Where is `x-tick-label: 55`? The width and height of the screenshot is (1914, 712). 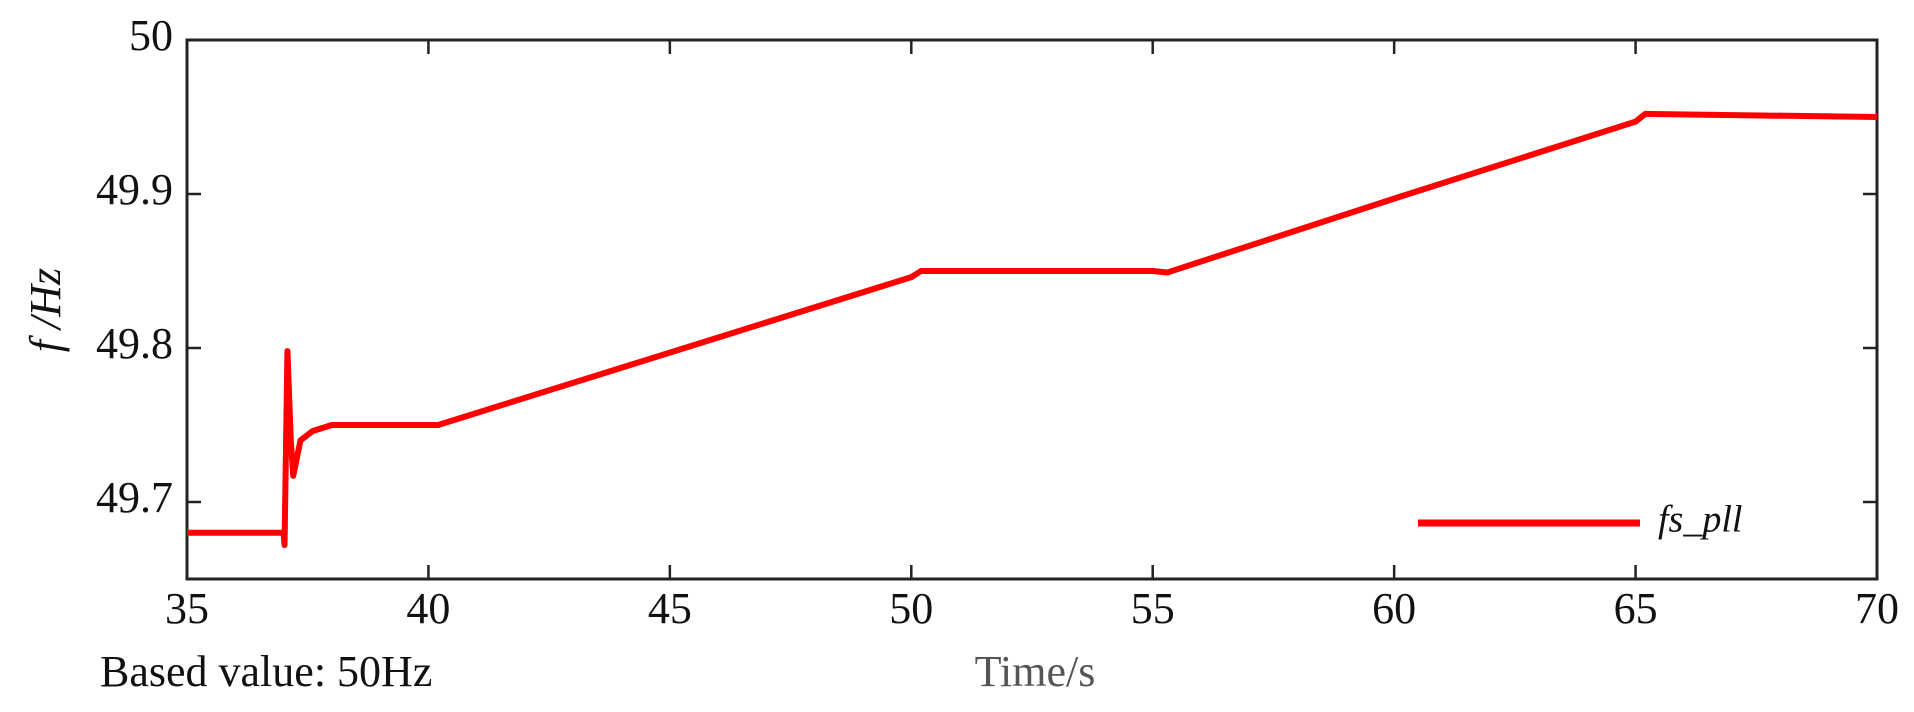 x-tick-label: 55 is located at coordinates (1153, 608).